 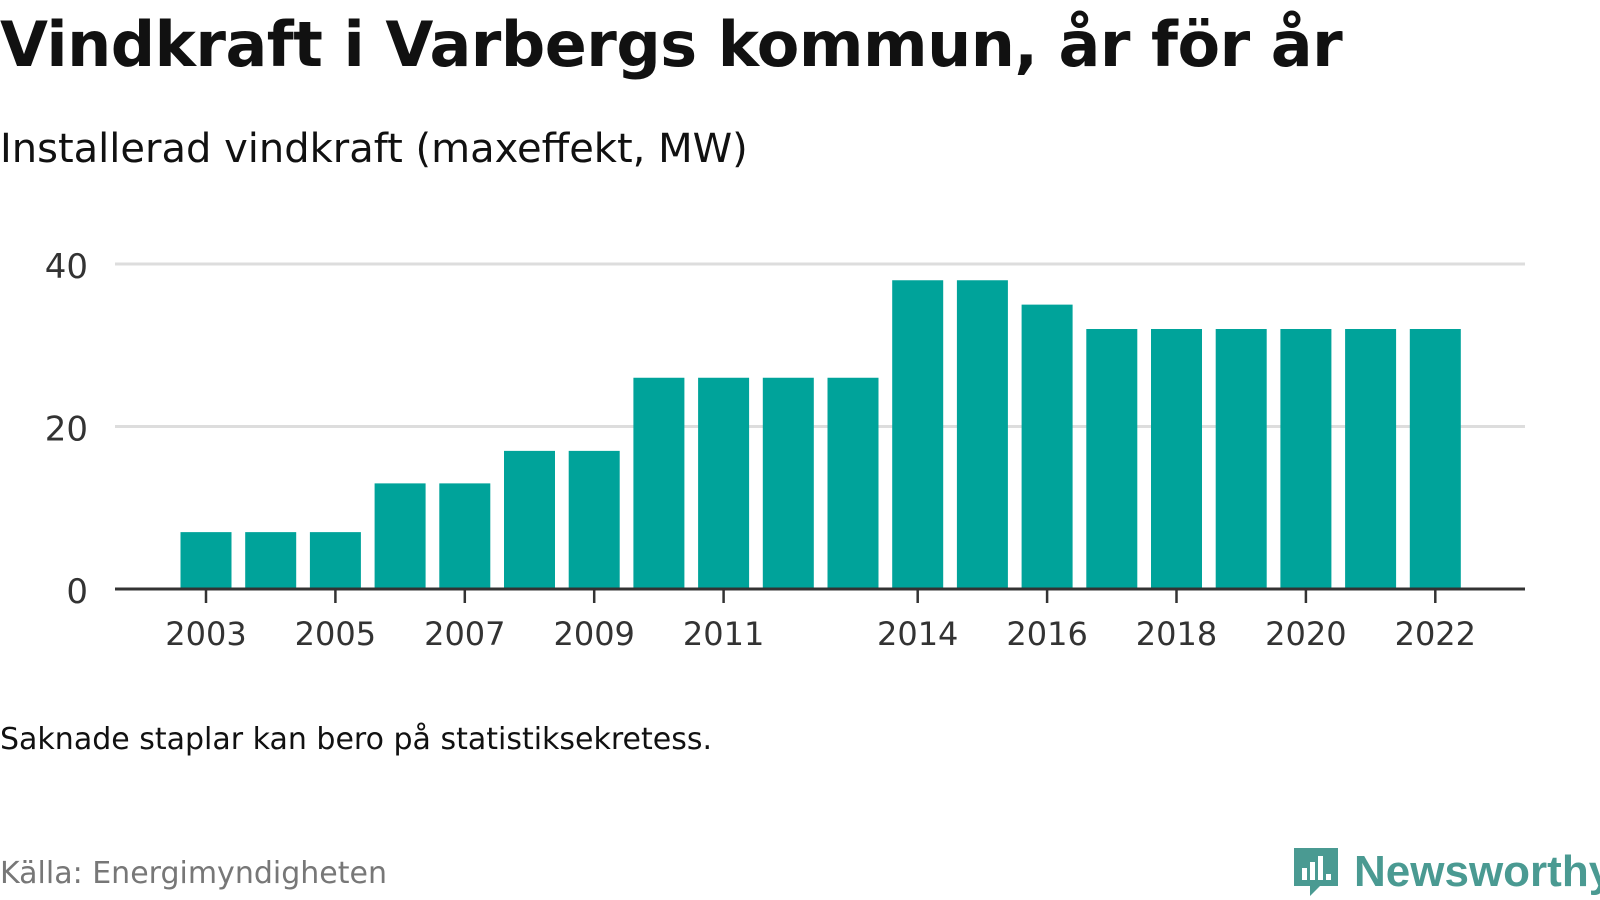 I want to click on bar-2011, so click(x=724, y=483).